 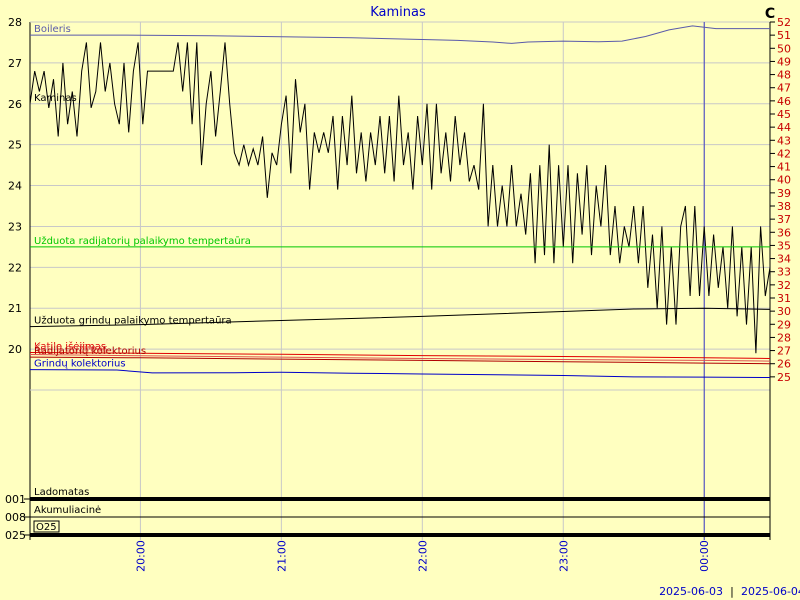 I want to click on x-tick-label: 21:00, so click(x=281, y=556).